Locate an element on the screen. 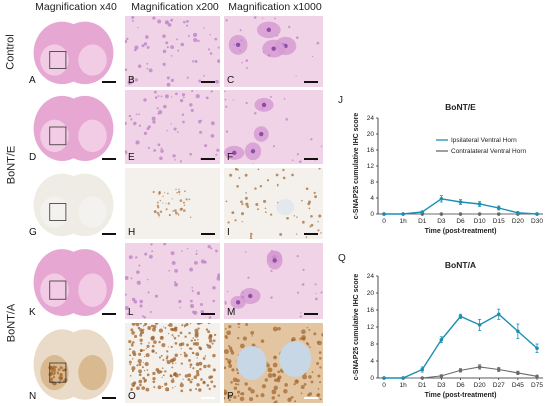 The image size is (550, 406). legend-label: Contralateral Ventral Horn is located at coordinates (489, 151).